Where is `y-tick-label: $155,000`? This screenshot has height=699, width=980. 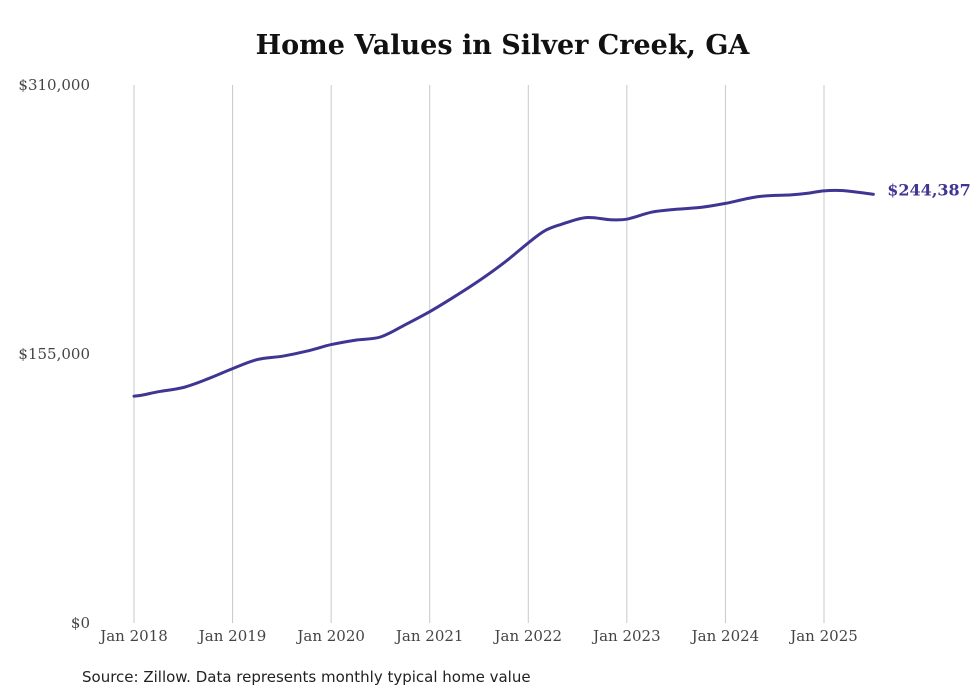 y-tick-label: $155,000 is located at coordinates (54, 354).